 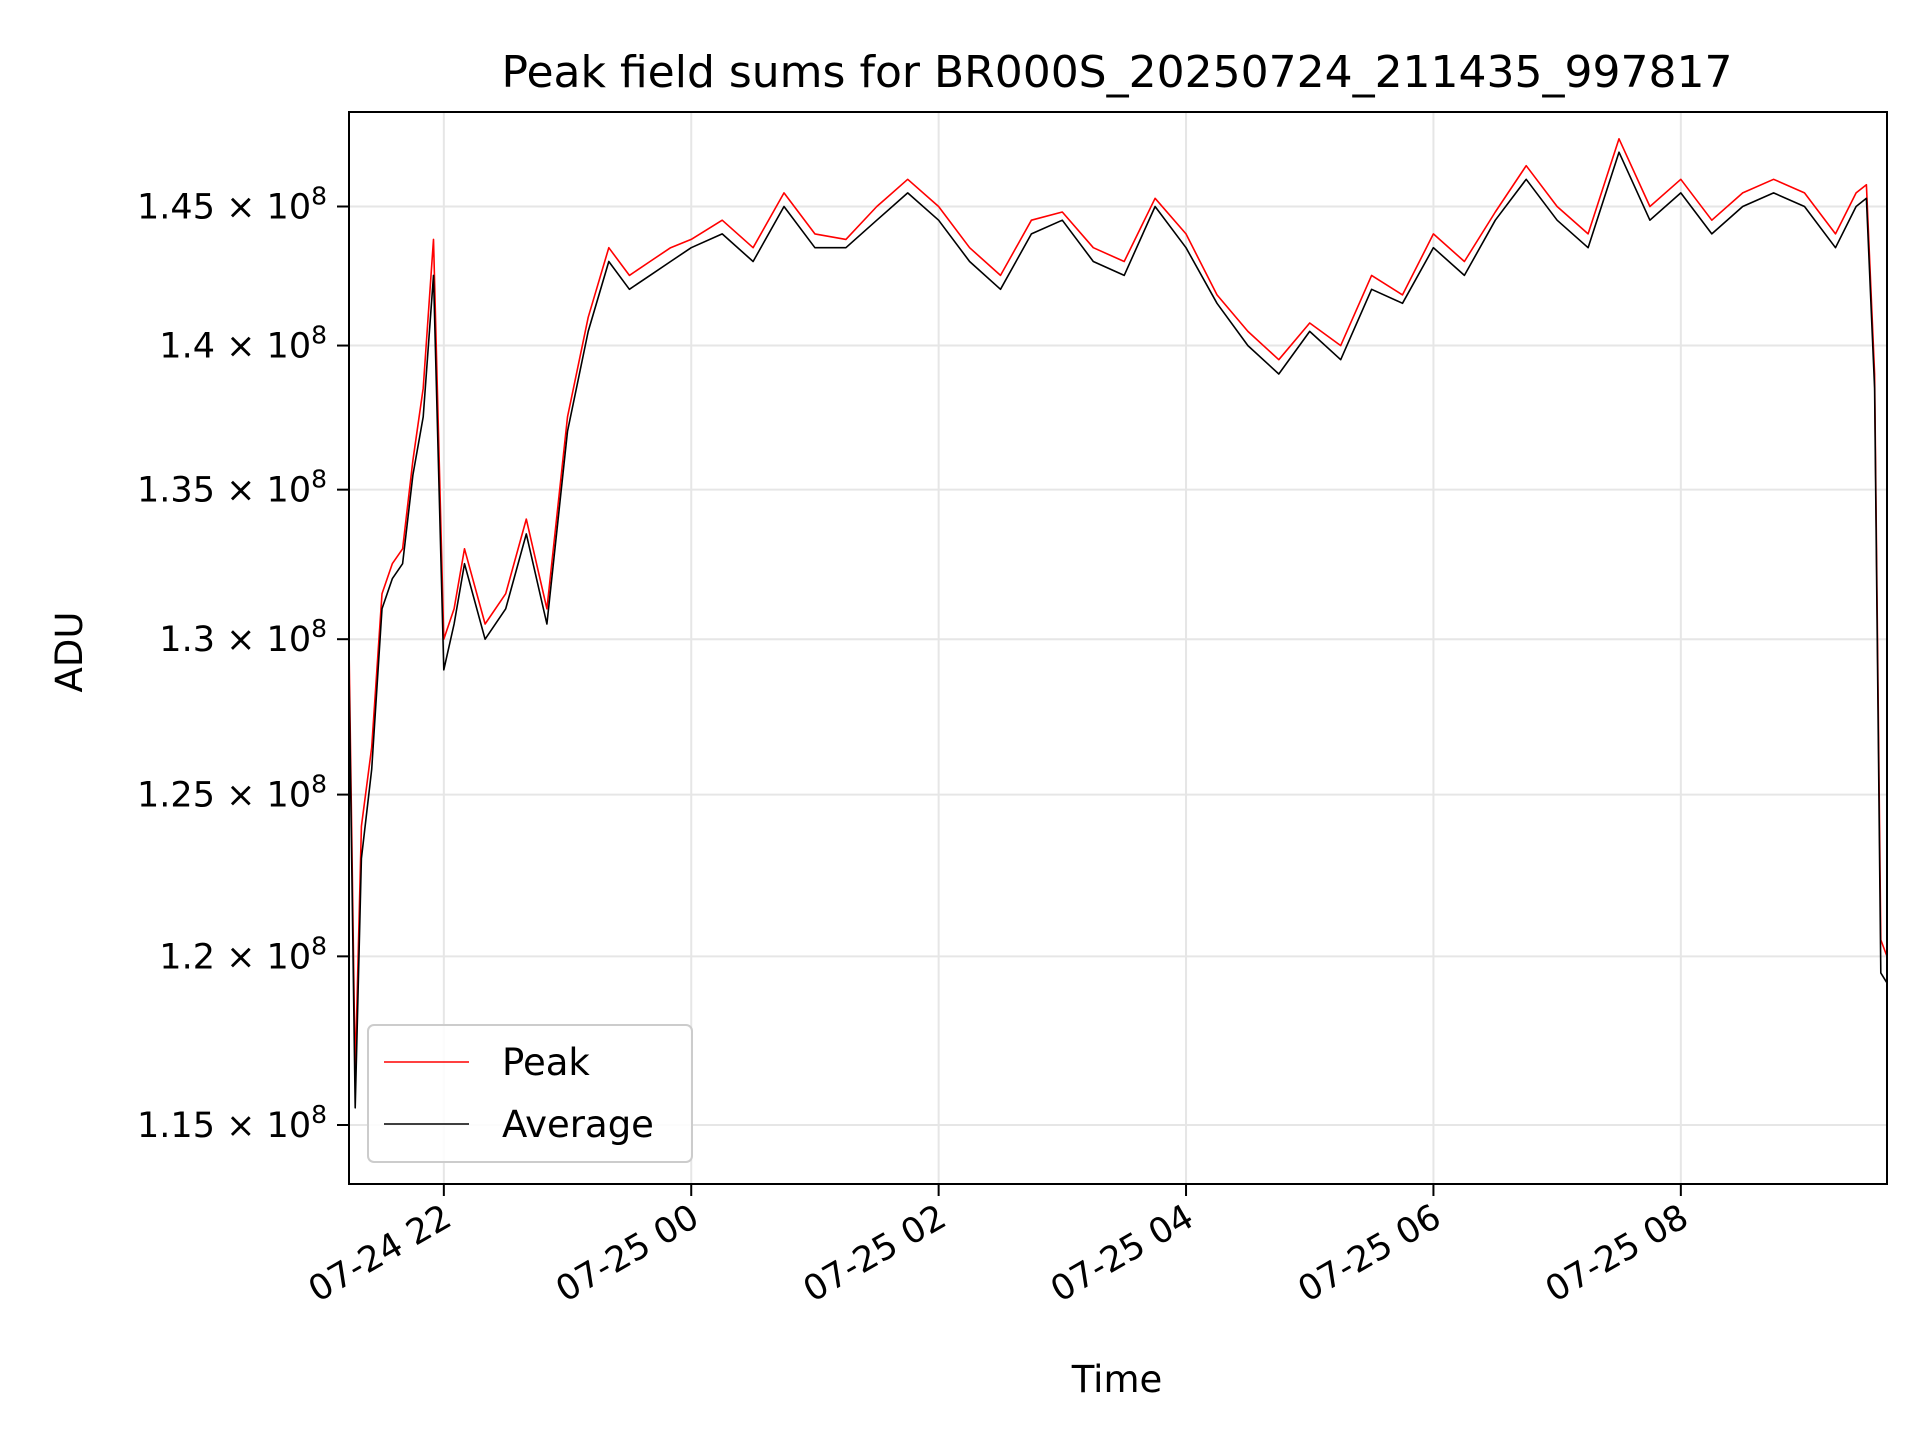 What do you see at coordinates (69, 652) in the screenshot?
I see `y-axis-label: ADU` at bounding box center [69, 652].